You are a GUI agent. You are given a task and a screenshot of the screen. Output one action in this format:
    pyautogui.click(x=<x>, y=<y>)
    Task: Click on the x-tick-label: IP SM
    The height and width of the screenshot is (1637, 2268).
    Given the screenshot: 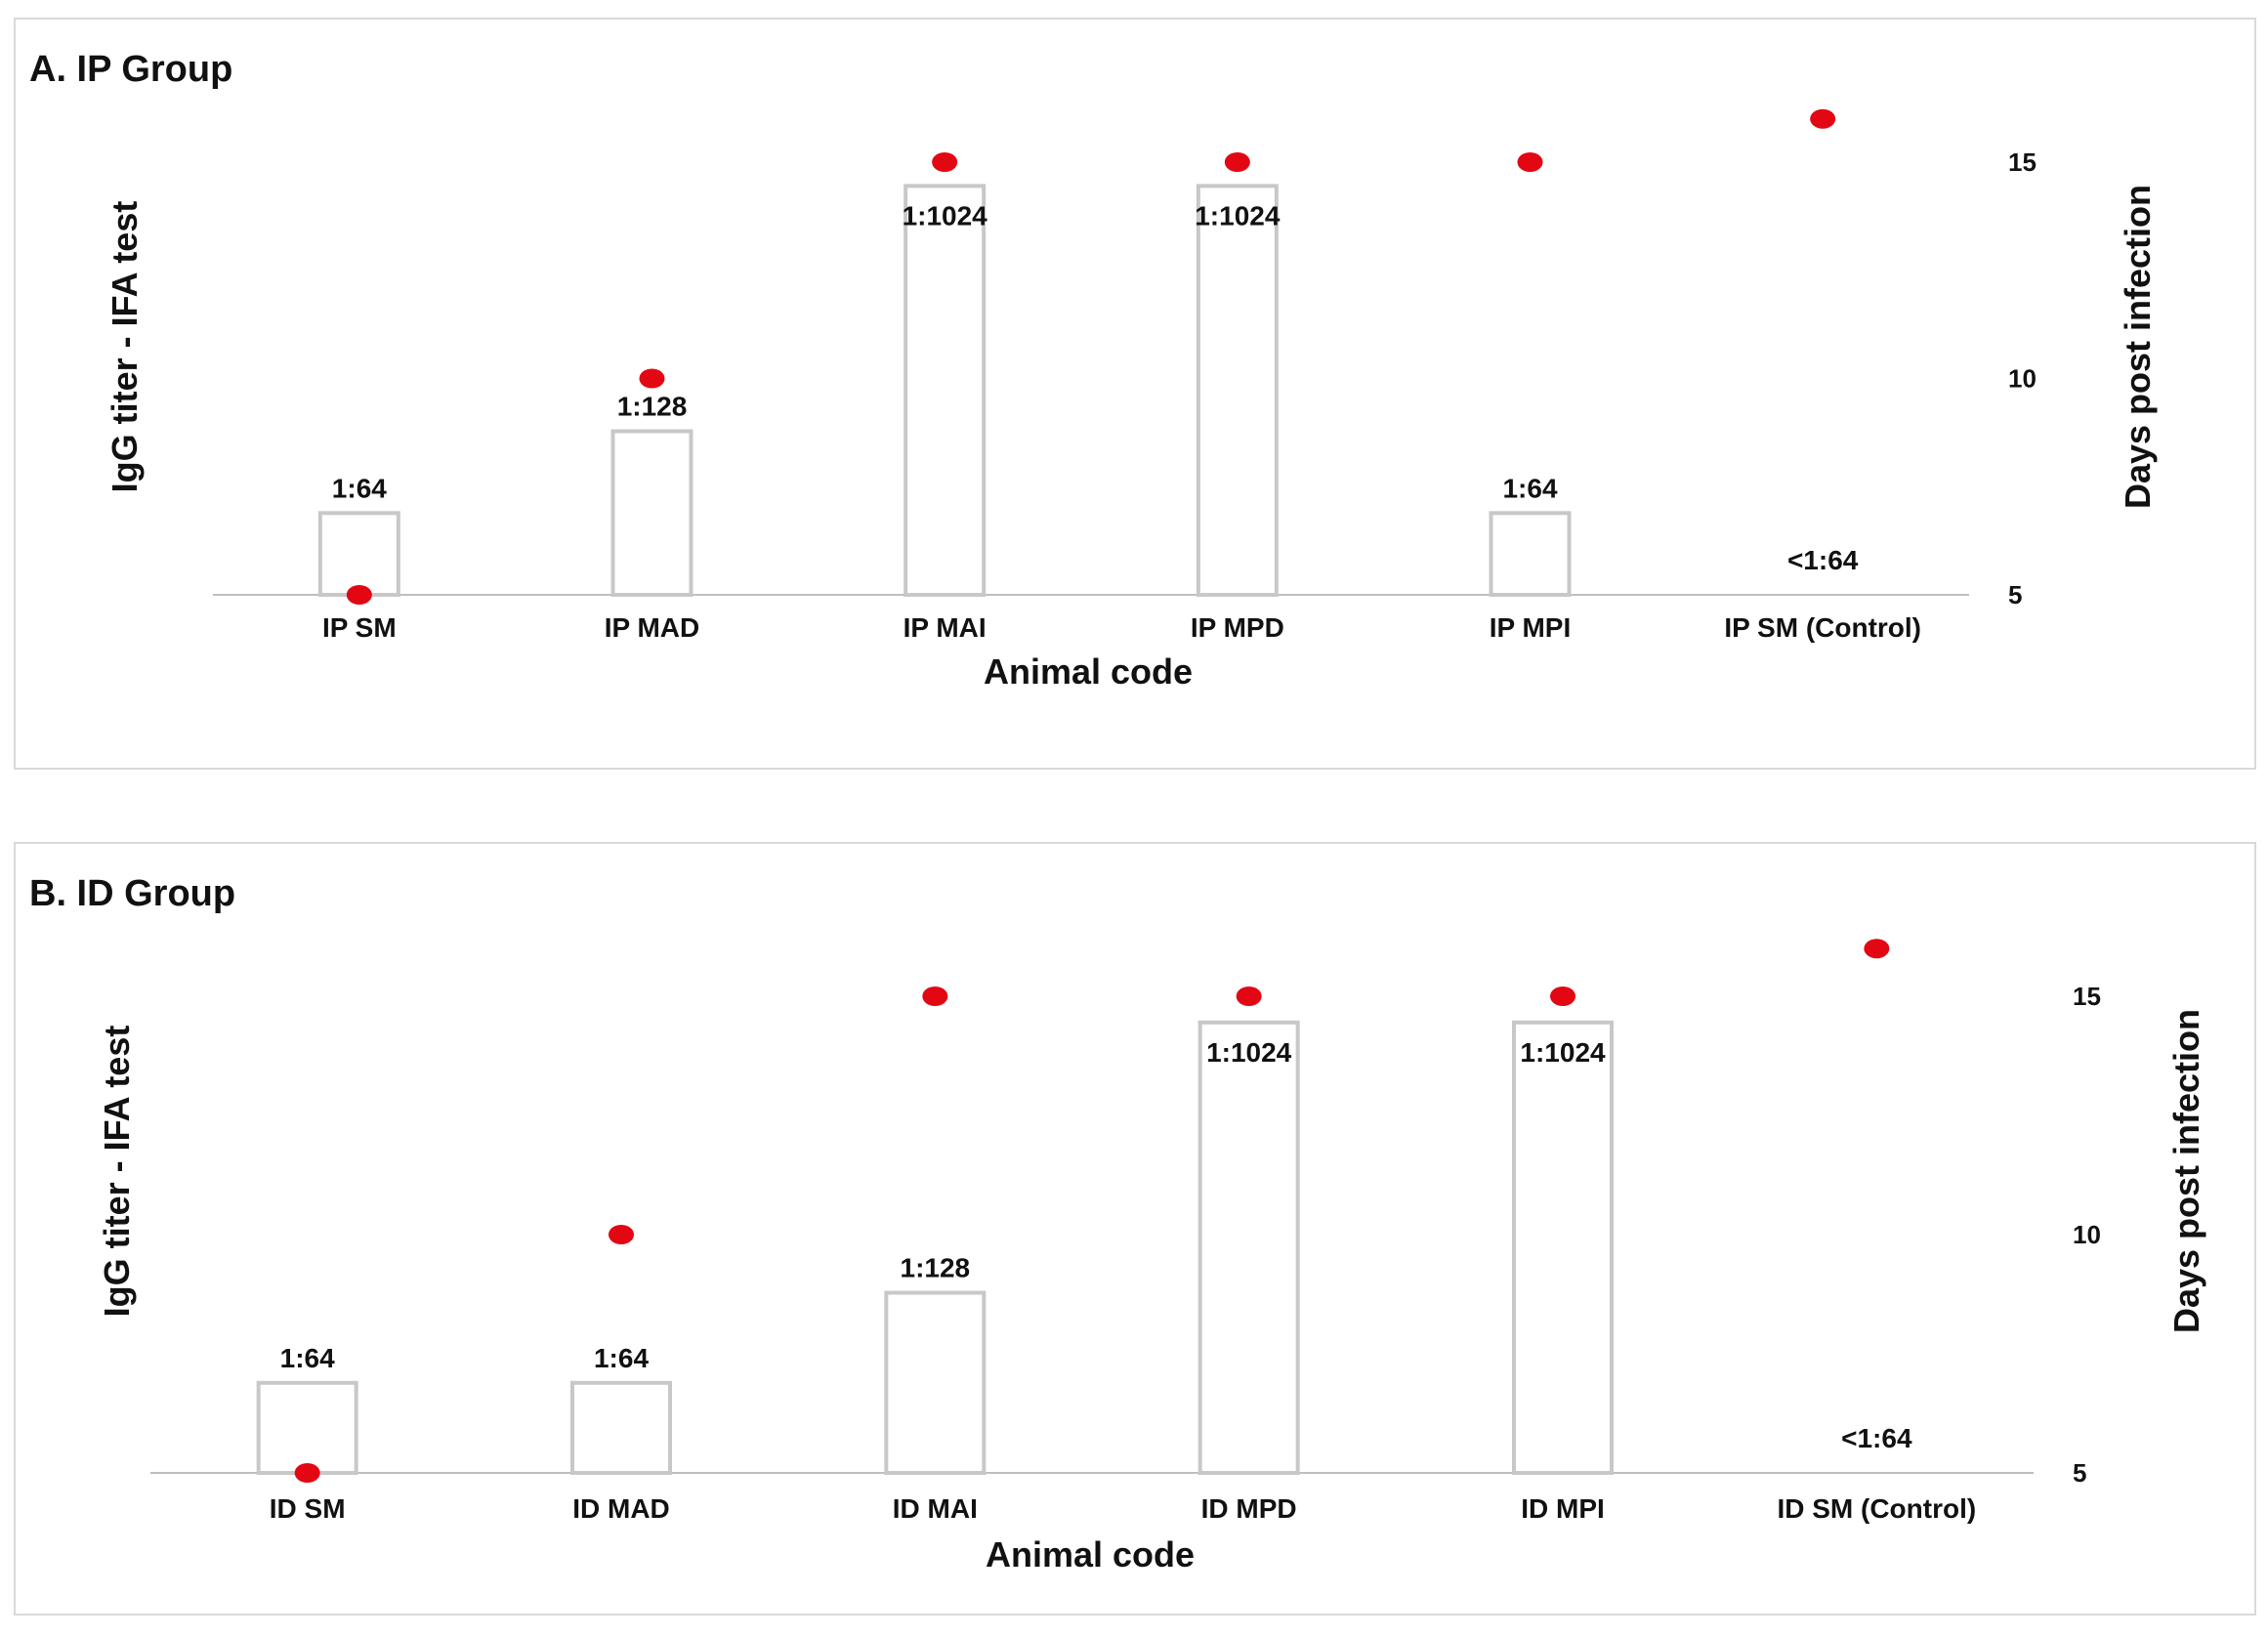 What is the action you would take?
    pyautogui.click(x=359, y=627)
    